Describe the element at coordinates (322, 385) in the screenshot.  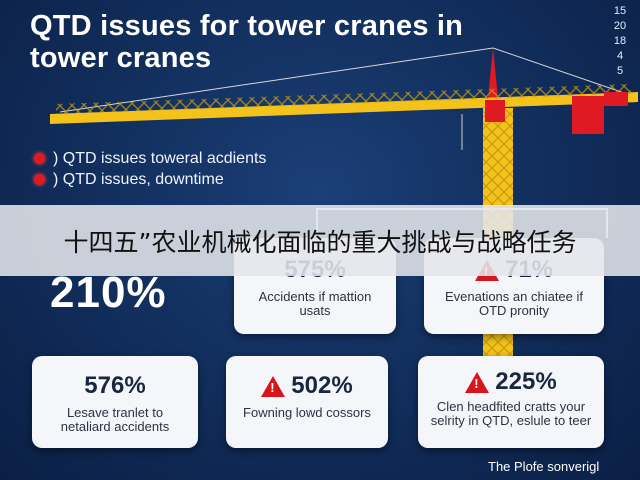
I see `stat-value: 502%` at that location.